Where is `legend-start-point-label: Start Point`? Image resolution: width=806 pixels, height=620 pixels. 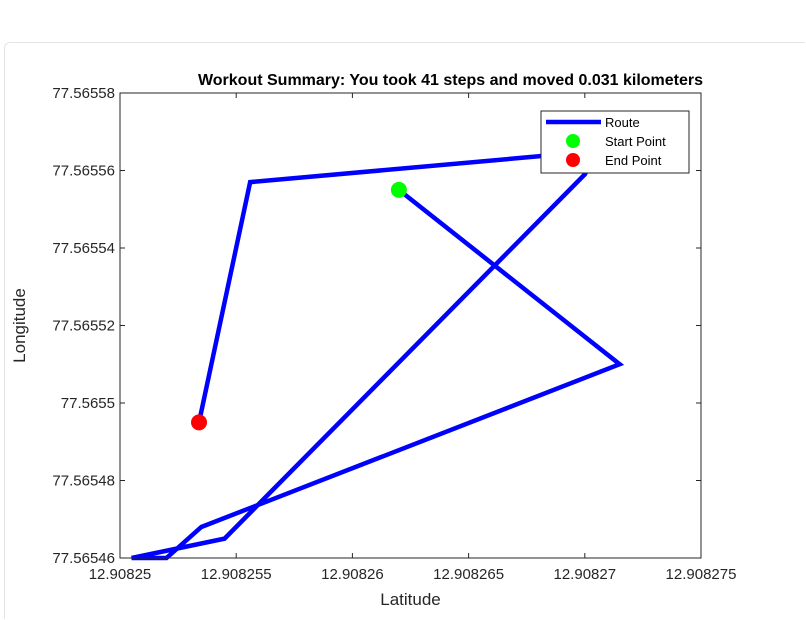 legend-start-point-label: Start Point is located at coordinates (635, 141).